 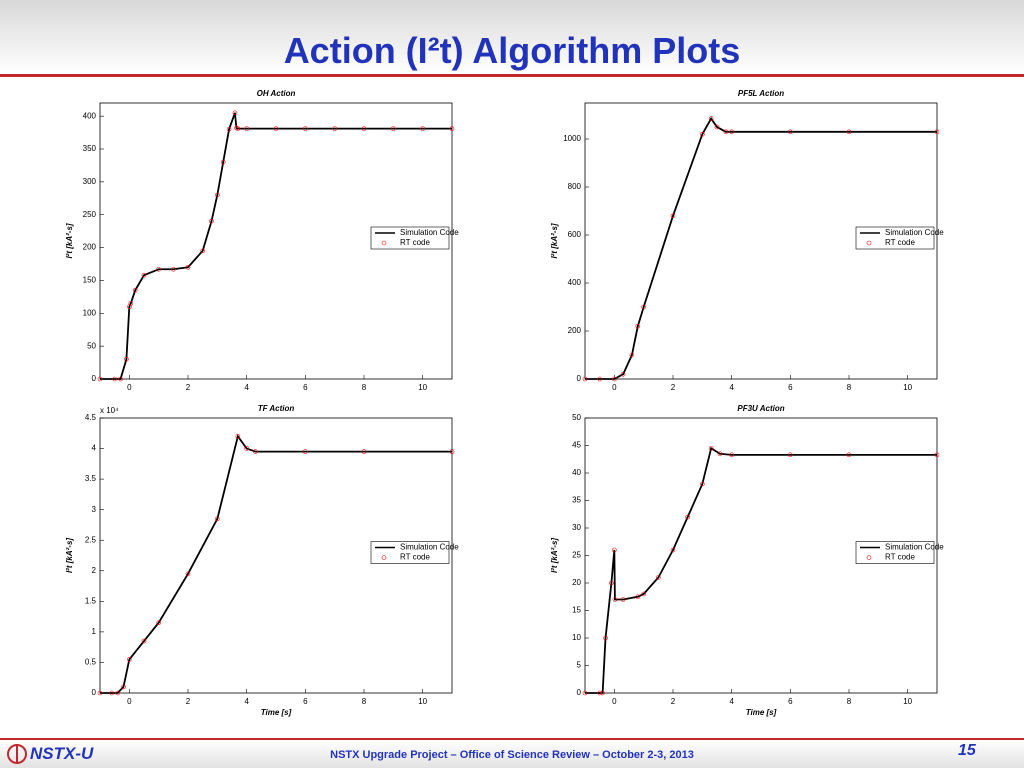 I want to click on header, so click(x=512, y=38).